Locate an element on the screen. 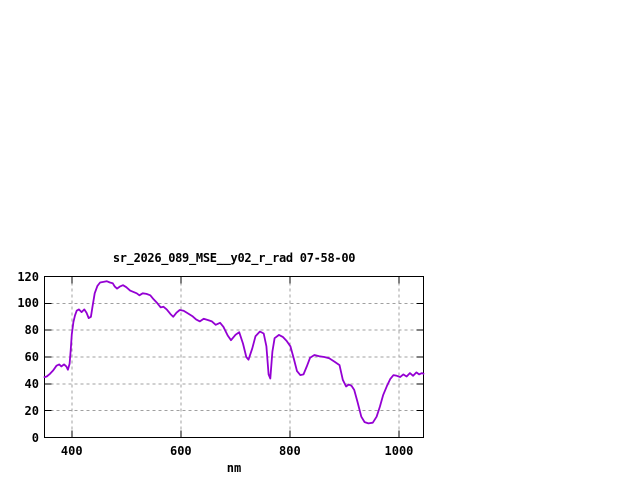 The image size is (640, 480). y-tick-label: 120 is located at coordinates (28, 276).